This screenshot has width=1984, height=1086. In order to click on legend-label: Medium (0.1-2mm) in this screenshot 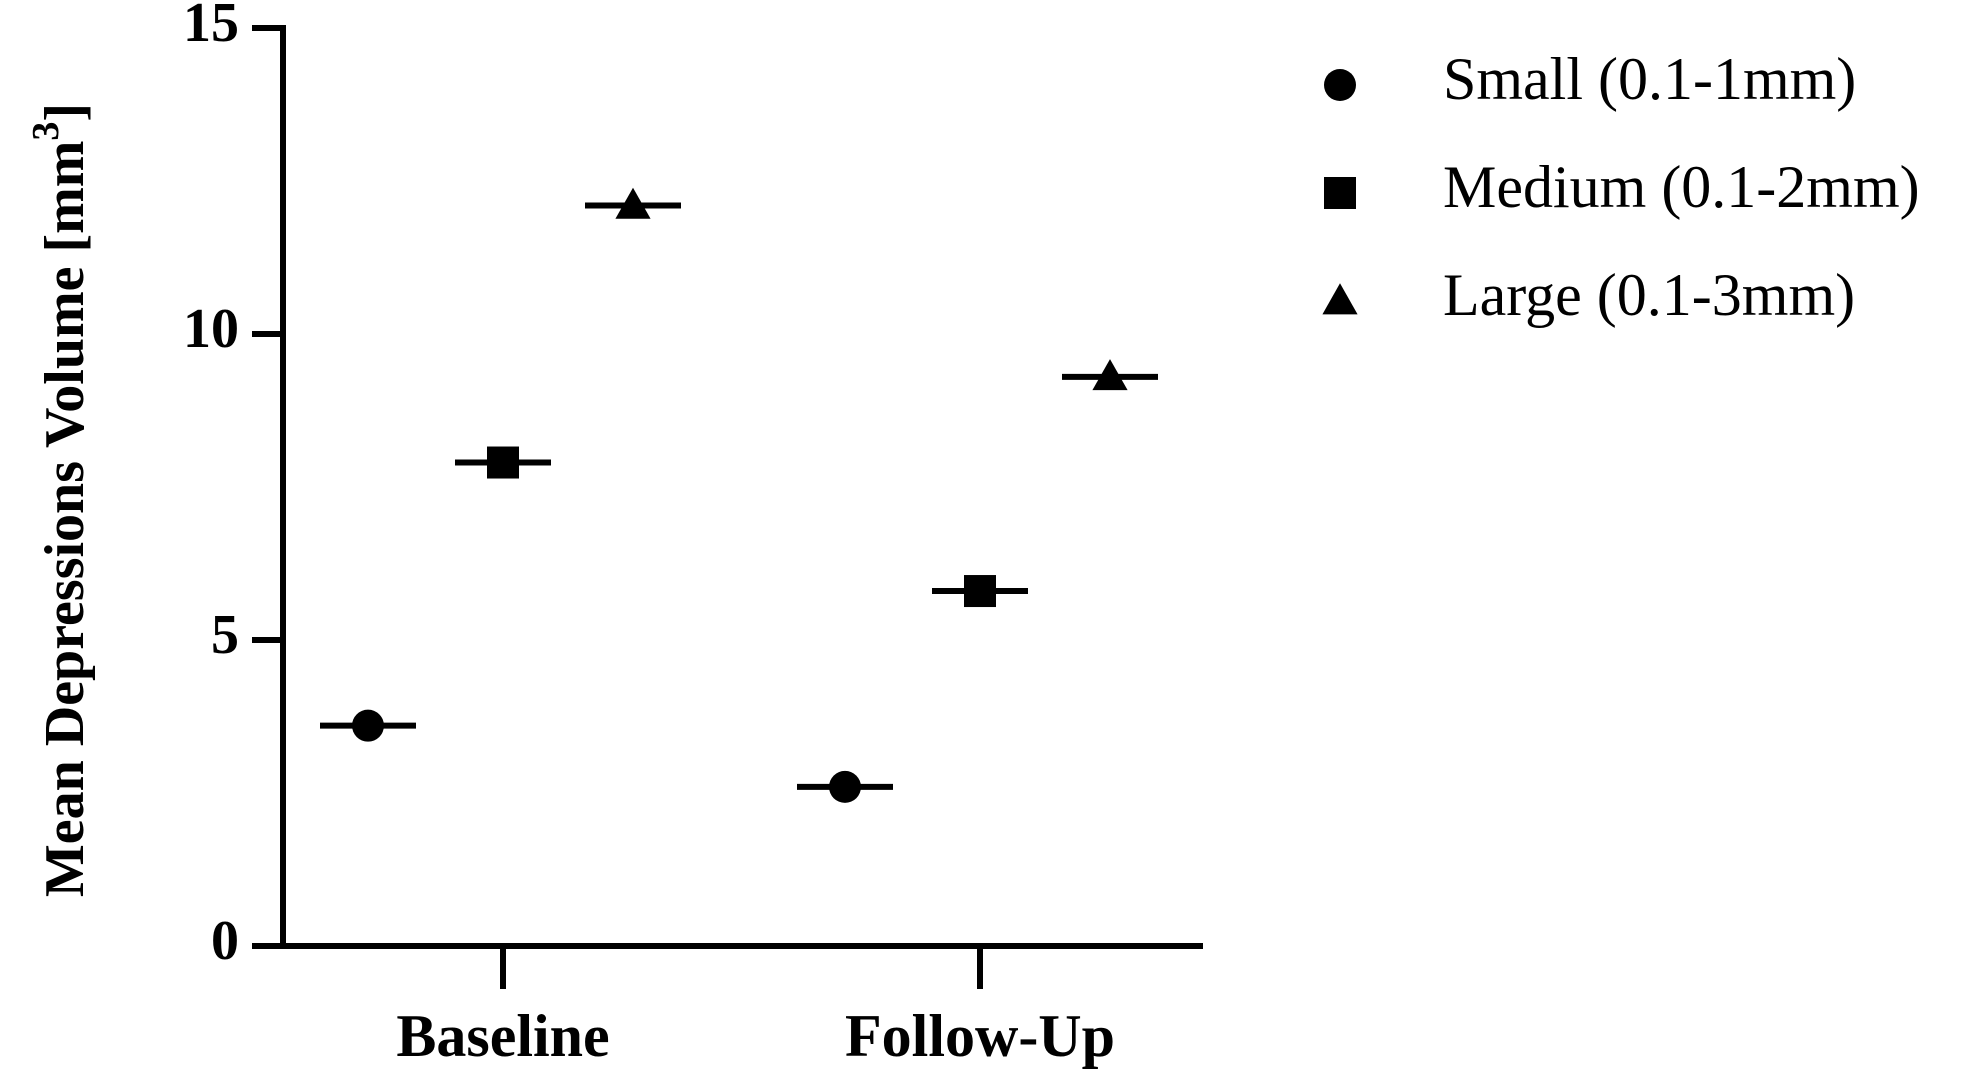, I will do `click(1681, 187)`.